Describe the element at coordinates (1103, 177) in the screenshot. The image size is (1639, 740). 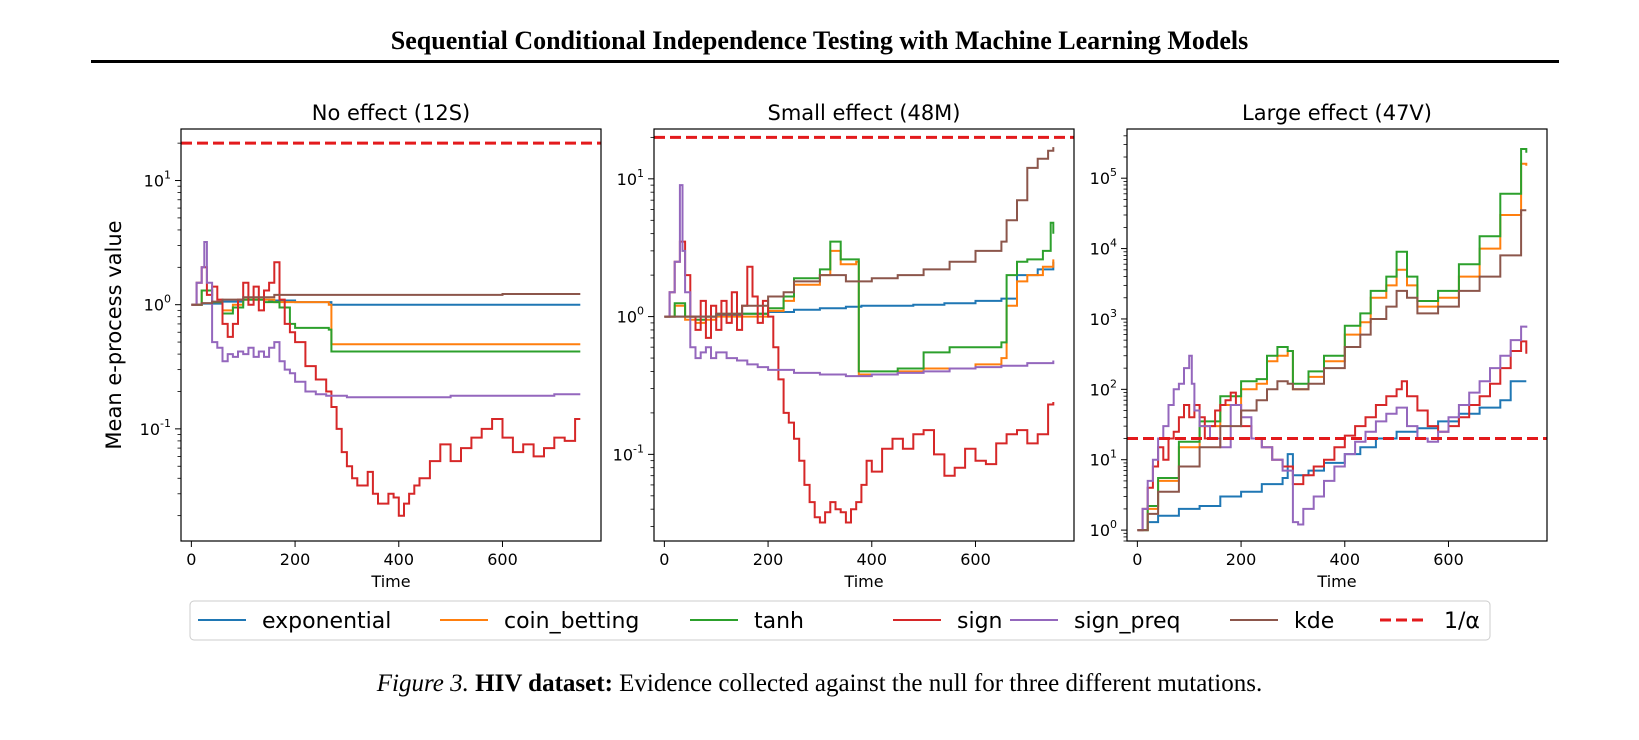
I see `y-tick-label: 10⁵` at that location.